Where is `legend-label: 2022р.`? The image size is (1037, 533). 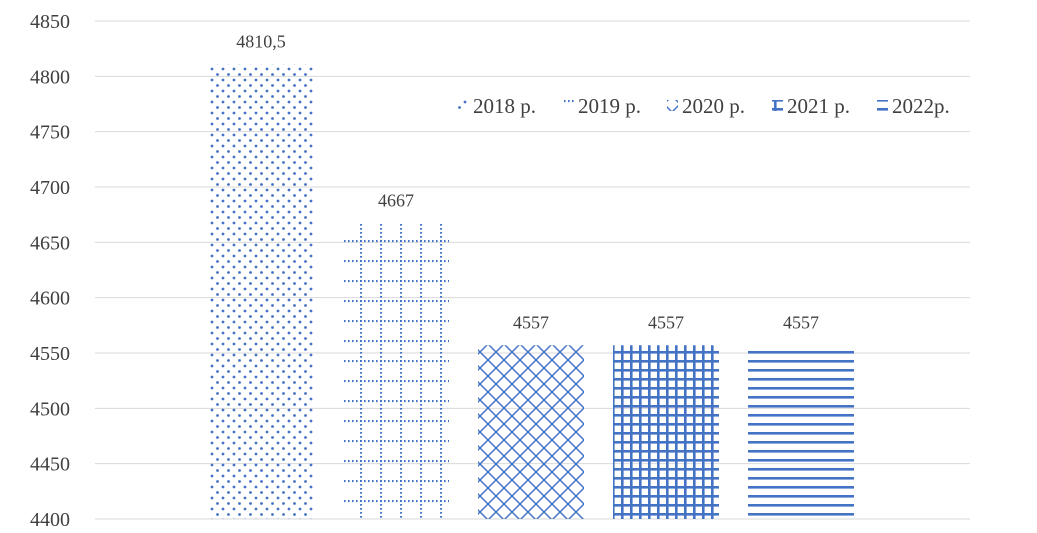 legend-label: 2022р. is located at coordinates (921, 106).